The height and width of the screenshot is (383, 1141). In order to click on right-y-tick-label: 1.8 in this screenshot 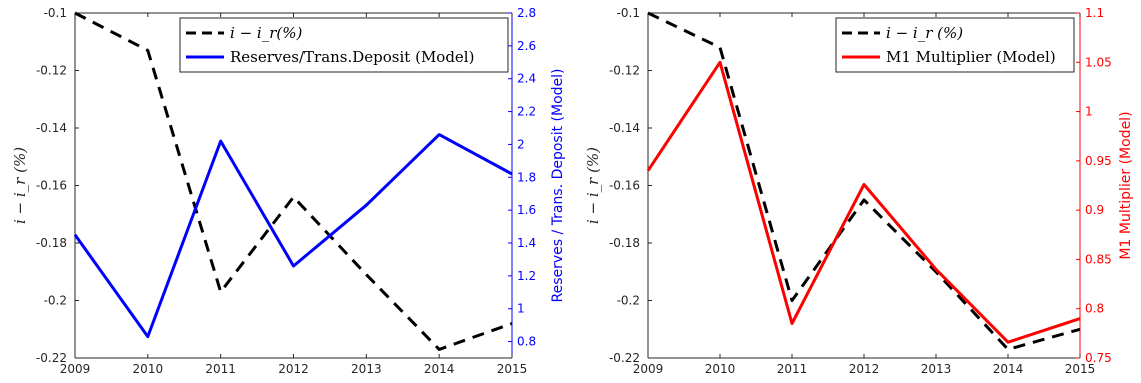, I will do `click(526, 177)`.